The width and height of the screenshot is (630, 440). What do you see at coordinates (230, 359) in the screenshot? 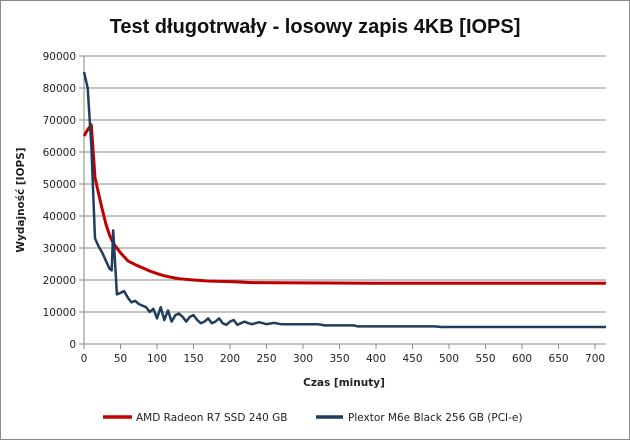
I see `x-tick-label: 200` at bounding box center [230, 359].